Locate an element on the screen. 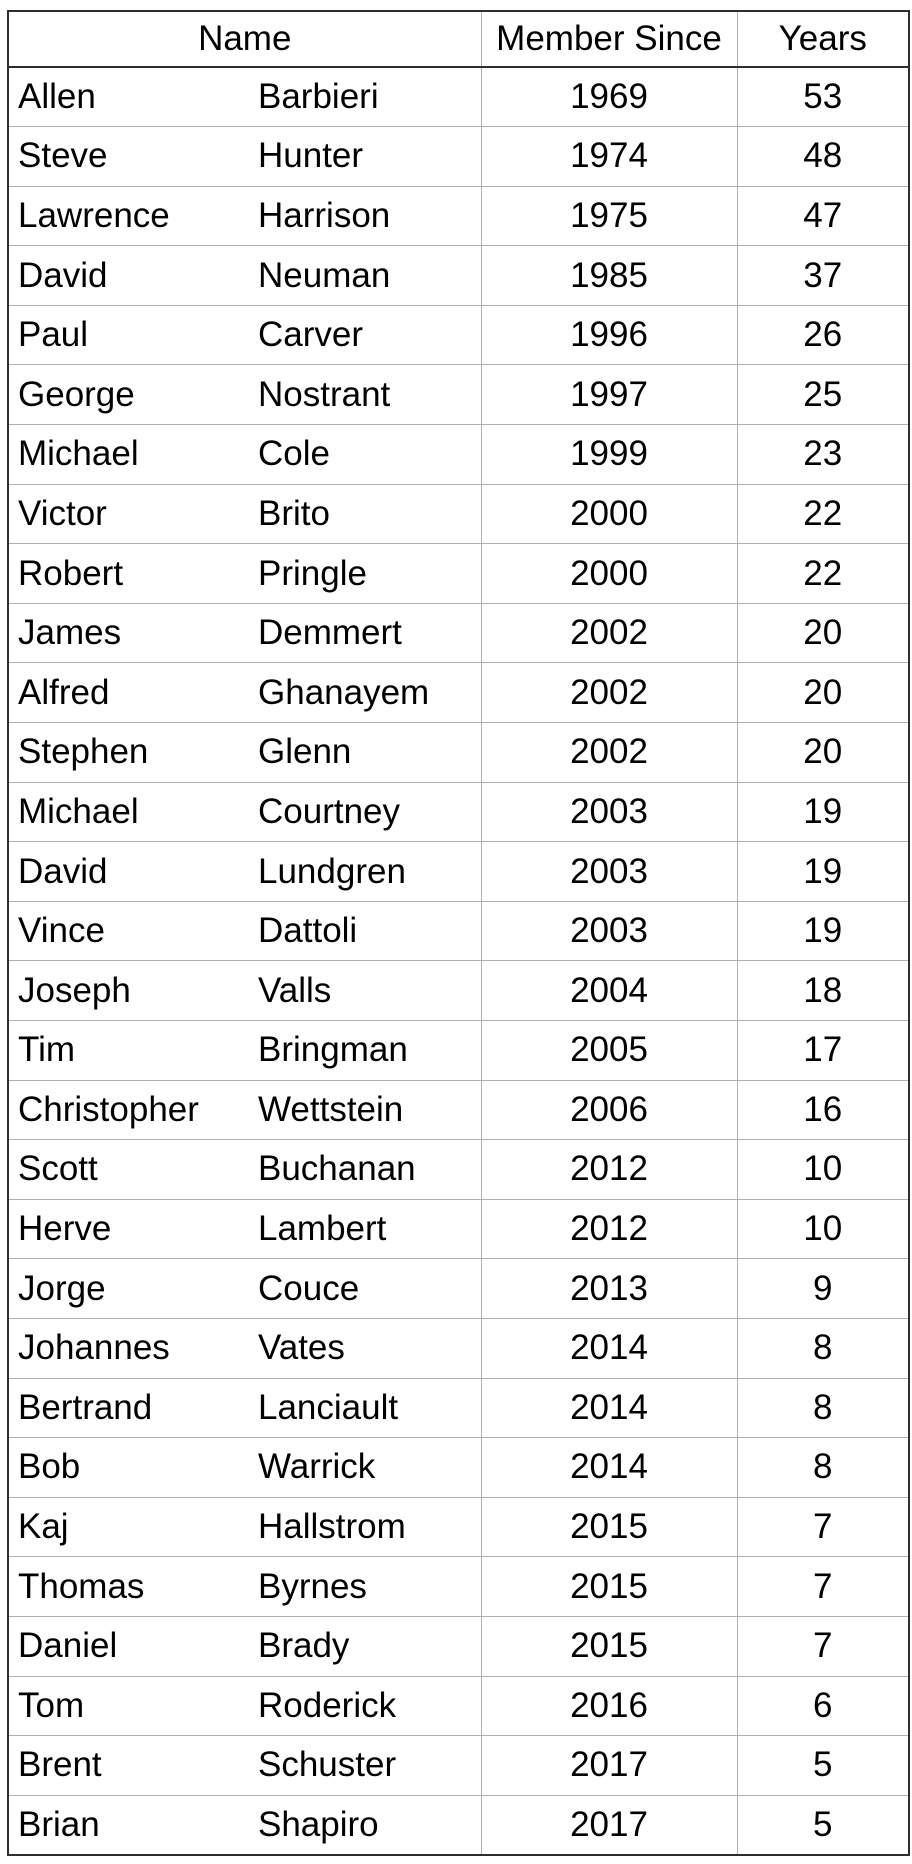  first-name-cell: Bob is located at coordinates (129, 1467).